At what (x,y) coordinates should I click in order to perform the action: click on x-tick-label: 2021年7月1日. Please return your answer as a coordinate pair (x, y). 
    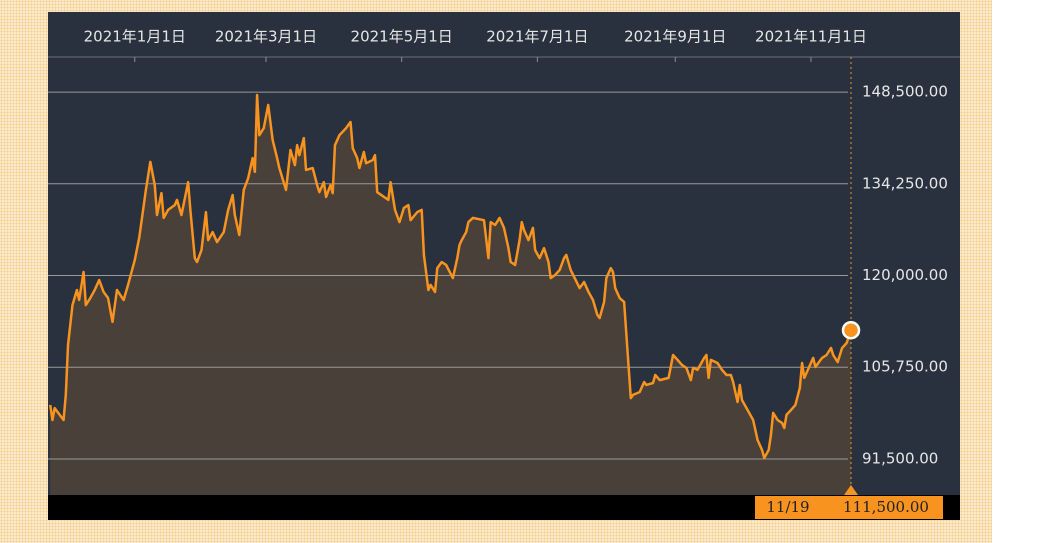
    Looking at the image, I should click on (537, 37).